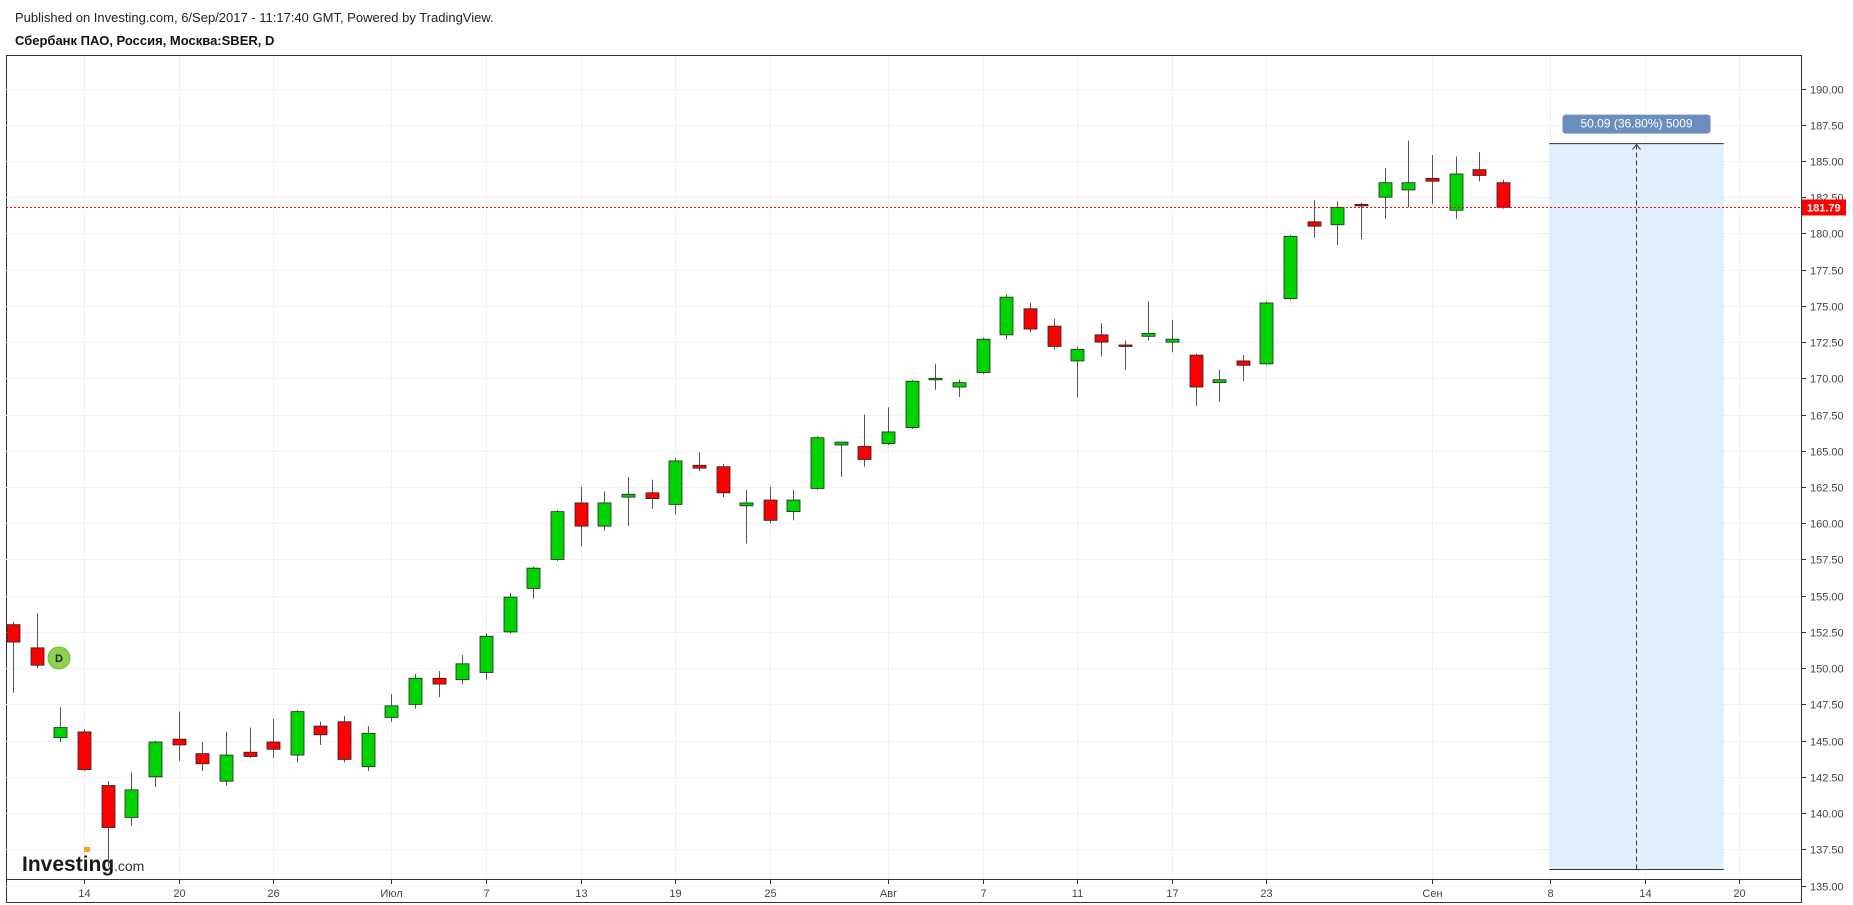 This screenshot has height=905, width=1853. I want to click on last-price-badge, so click(1824, 207).